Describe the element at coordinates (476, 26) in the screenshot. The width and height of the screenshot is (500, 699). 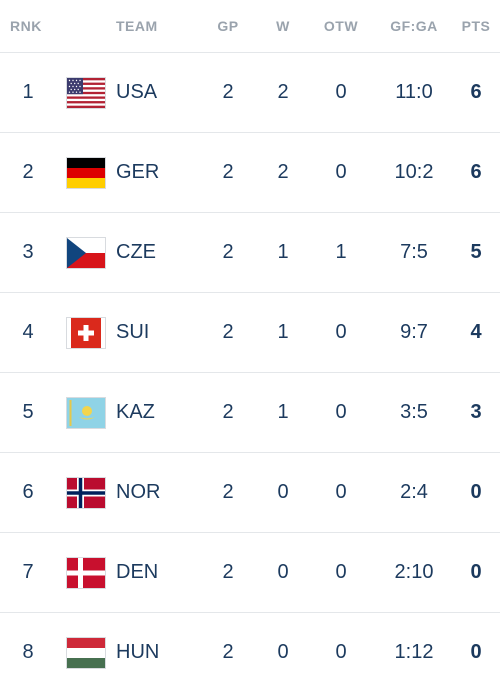
I see `header-pts: PTS` at that location.